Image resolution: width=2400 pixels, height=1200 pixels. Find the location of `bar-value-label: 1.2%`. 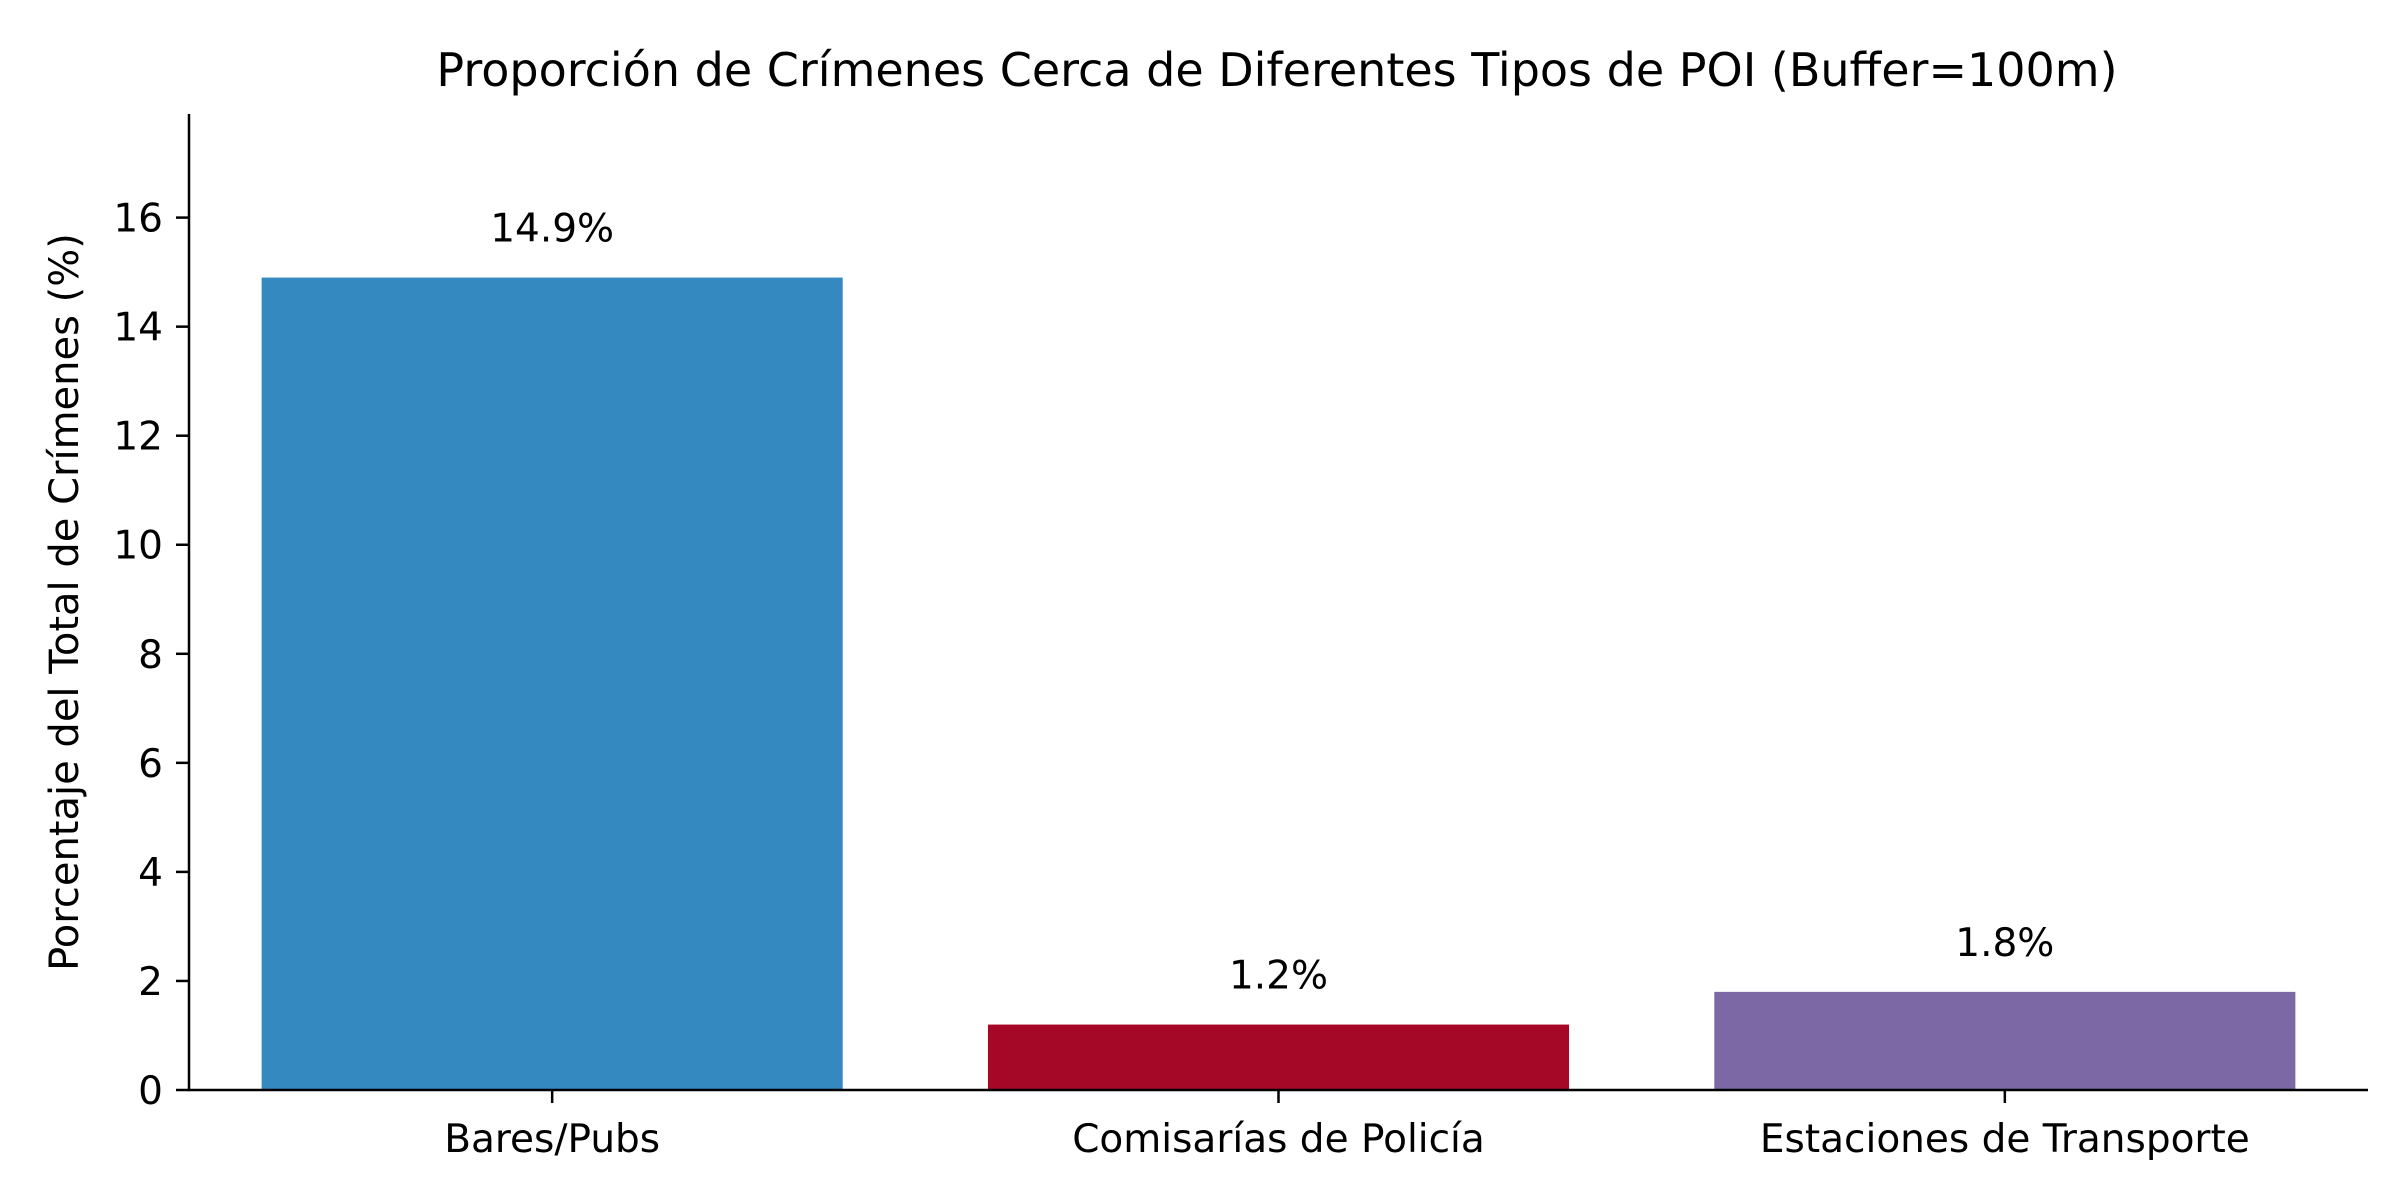

bar-value-label: 1.2% is located at coordinates (1278, 976).